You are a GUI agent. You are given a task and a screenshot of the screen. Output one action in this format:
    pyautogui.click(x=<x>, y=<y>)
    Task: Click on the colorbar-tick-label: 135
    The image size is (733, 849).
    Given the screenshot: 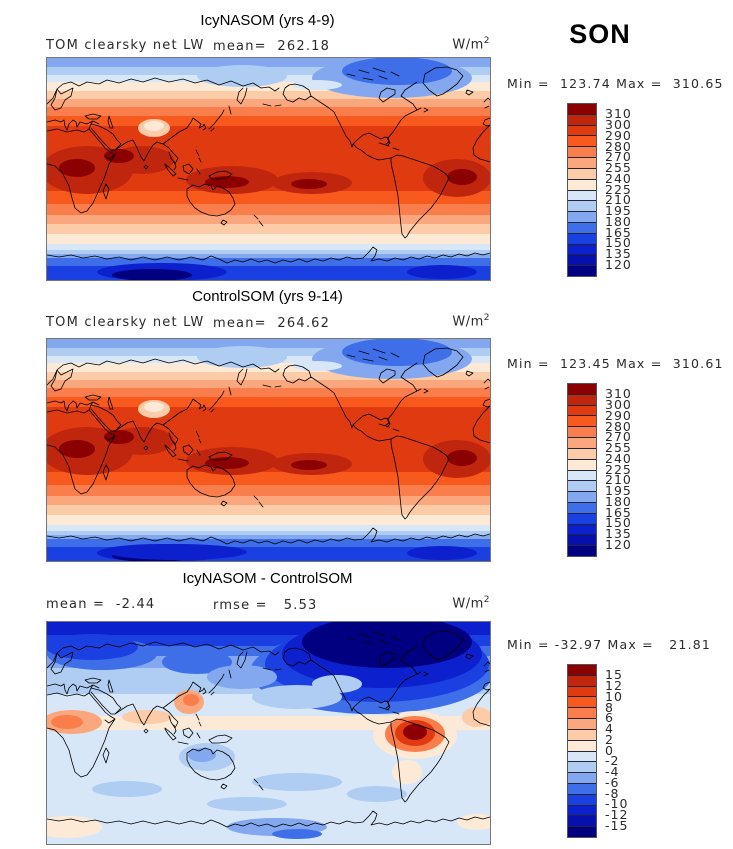 What is the action you would take?
    pyautogui.click(x=618, y=533)
    